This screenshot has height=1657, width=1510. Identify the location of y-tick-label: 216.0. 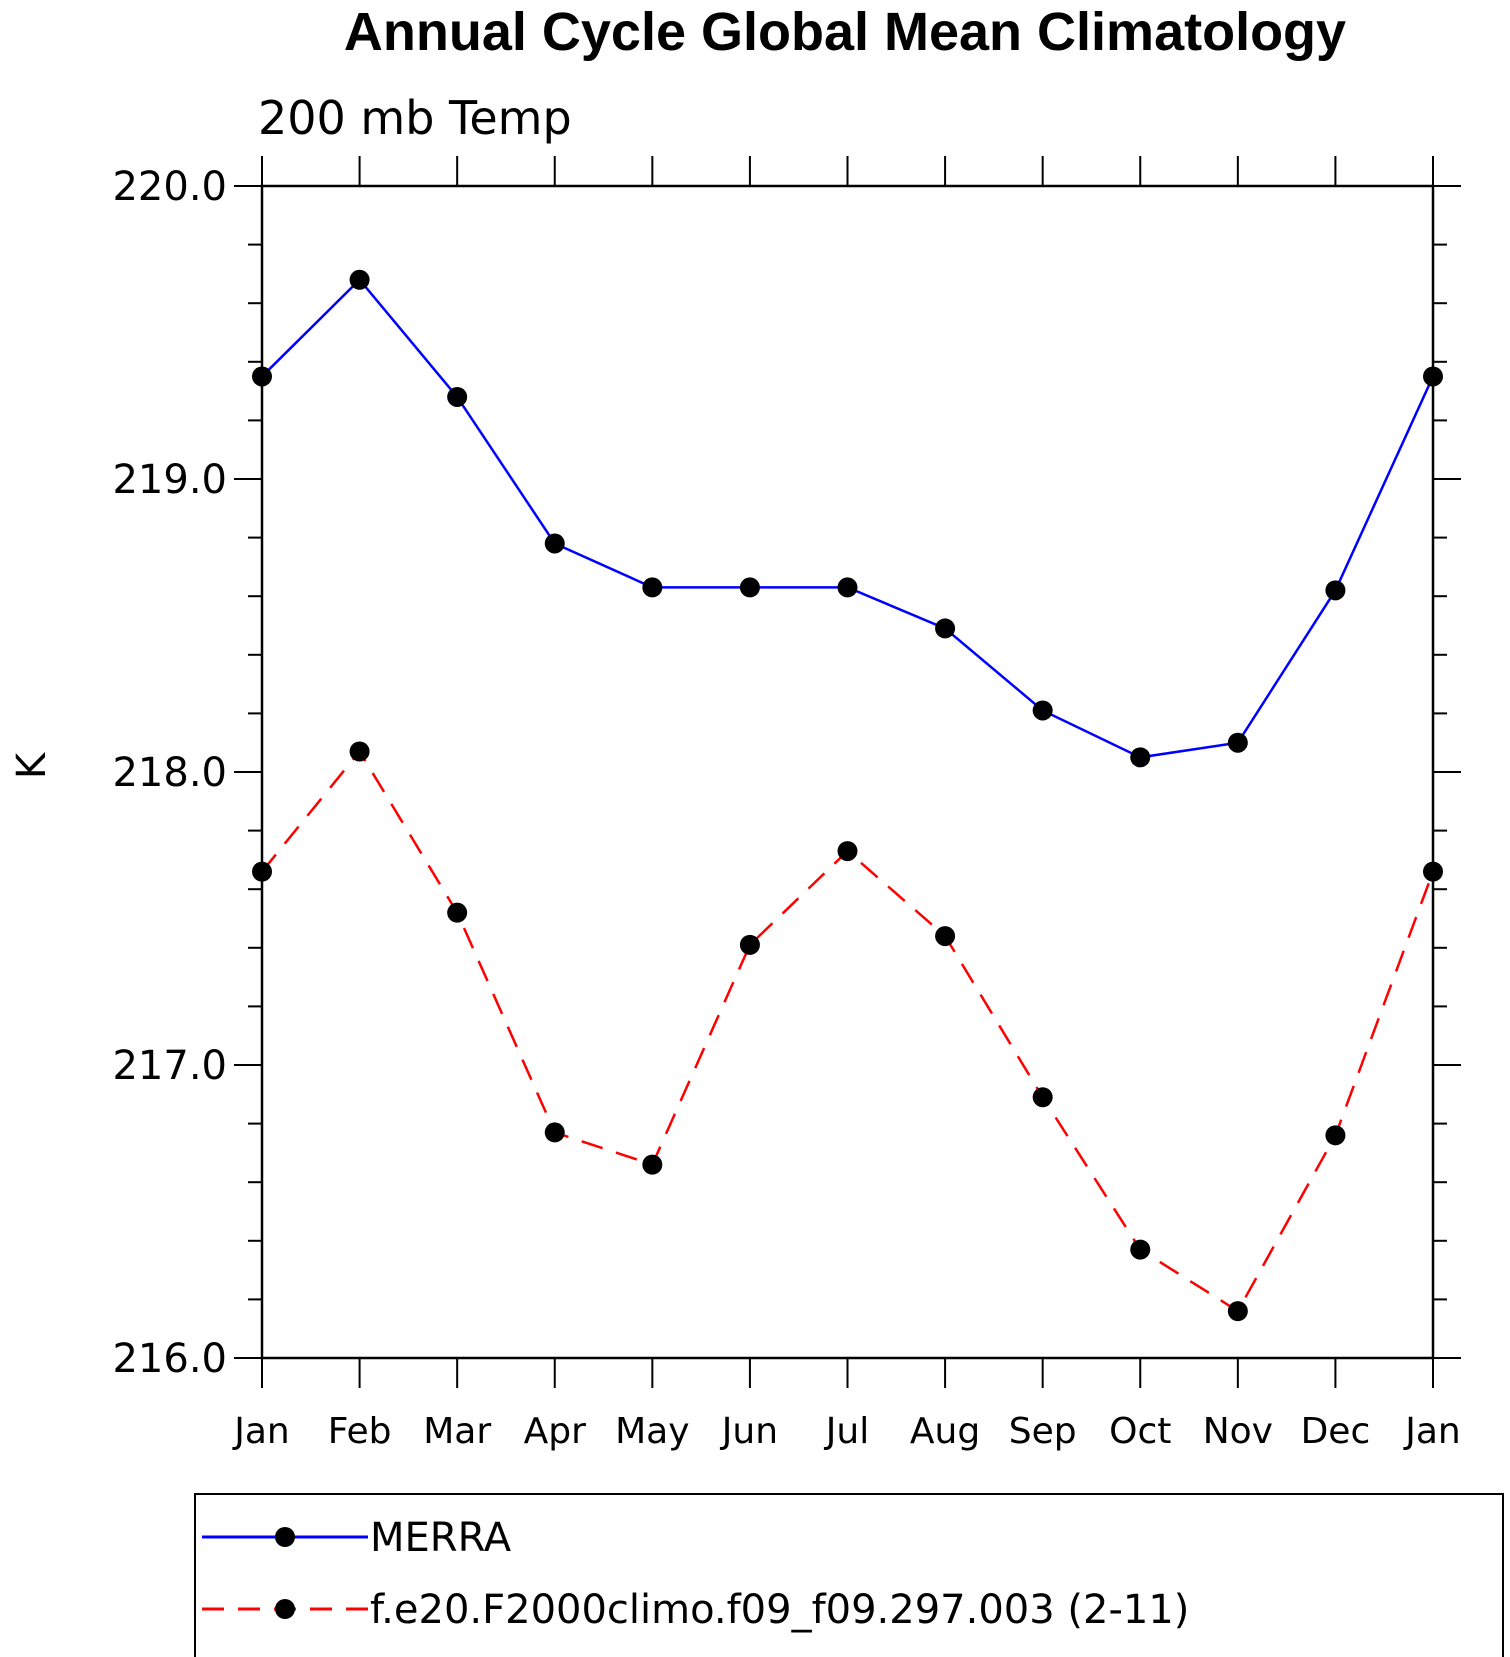
(169, 1359).